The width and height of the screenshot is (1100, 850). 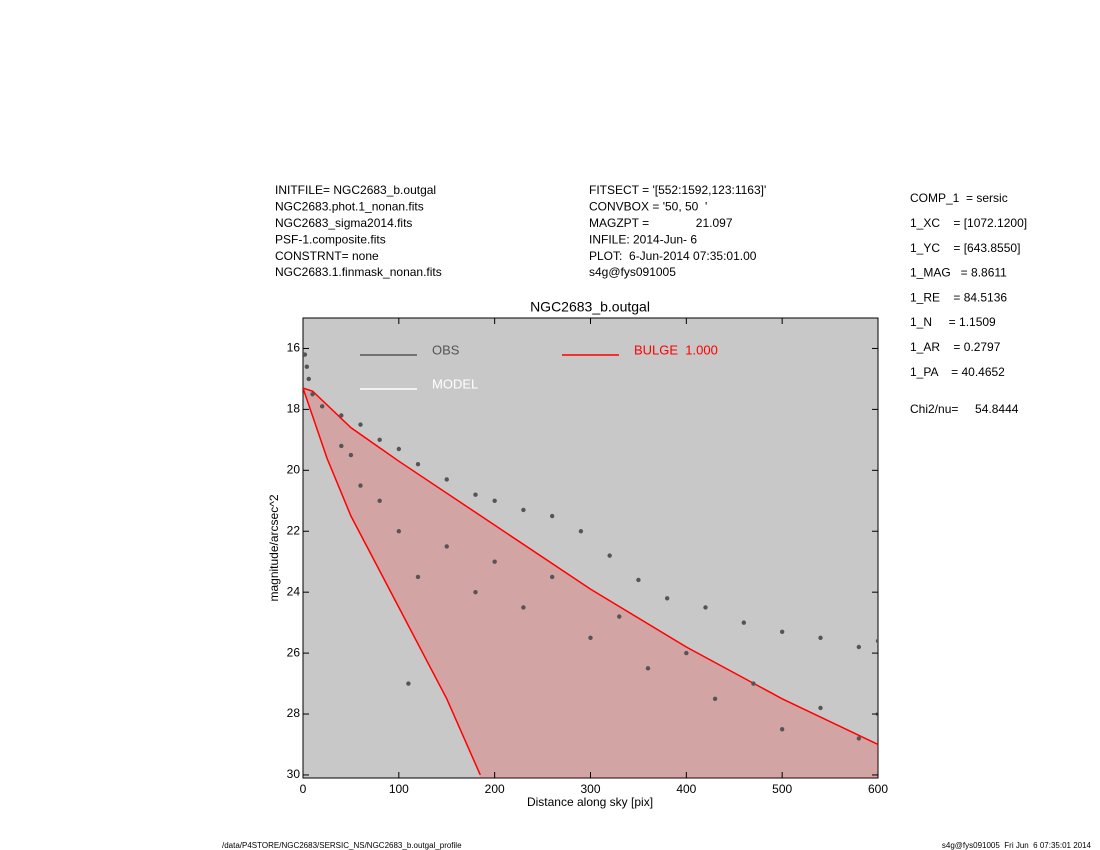 I want to click on header-line: INFILE: 2014-Jun- 6, so click(x=643, y=239).